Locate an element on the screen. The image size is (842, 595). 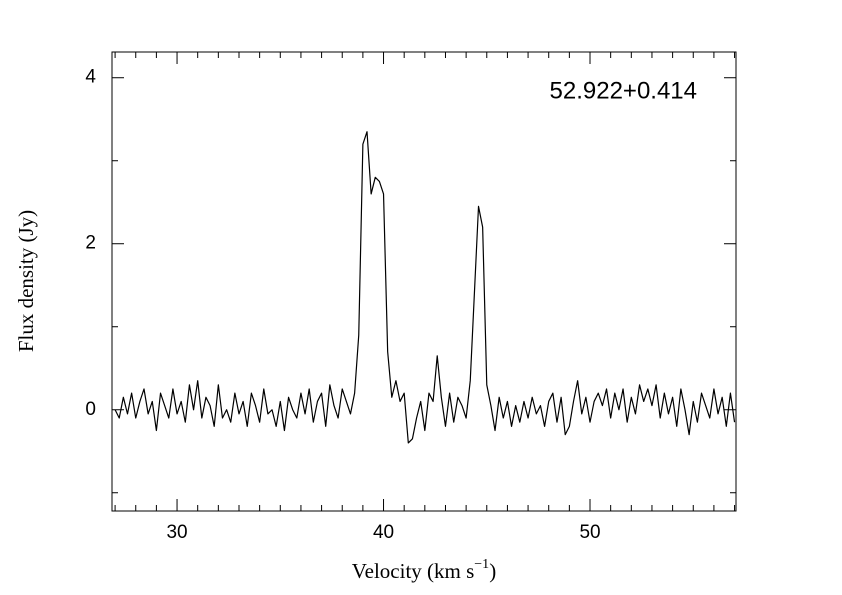
y-tick-label: 4 is located at coordinates (90, 77).